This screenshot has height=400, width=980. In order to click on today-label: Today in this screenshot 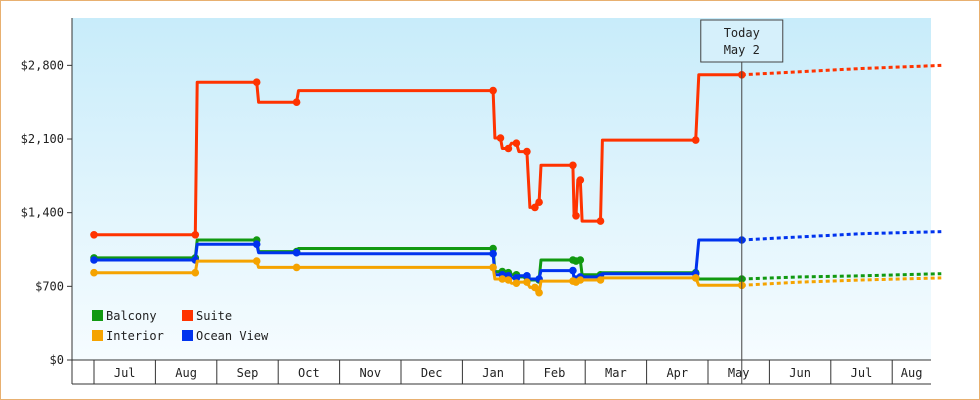, I will do `click(742, 33)`.